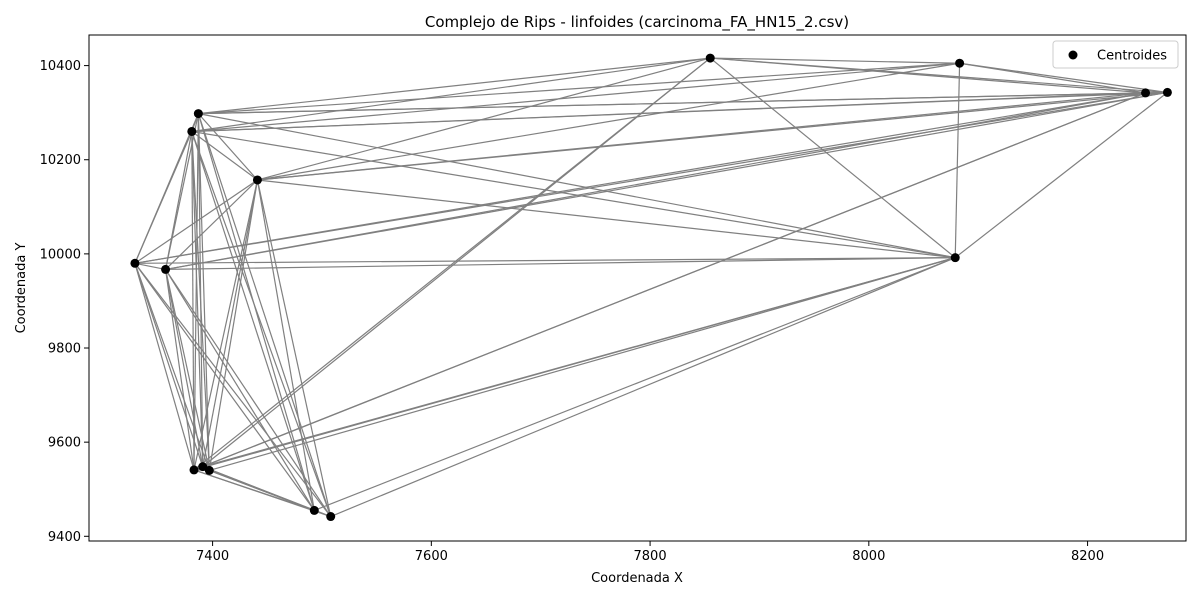 This screenshot has width=1200, height=600. What do you see at coordinates (64, 349) in the screenshot?
I see `y-tick-label: 9800` at bounding box center [64, 349].